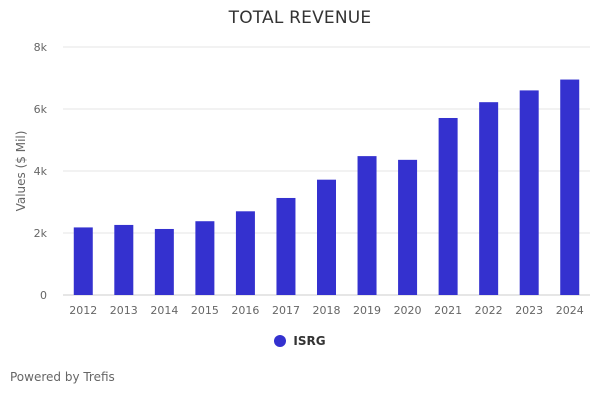  Describe the element at coordinates (367, 310) in the screenshot. I see `x-tick-label: 2019` at that location.